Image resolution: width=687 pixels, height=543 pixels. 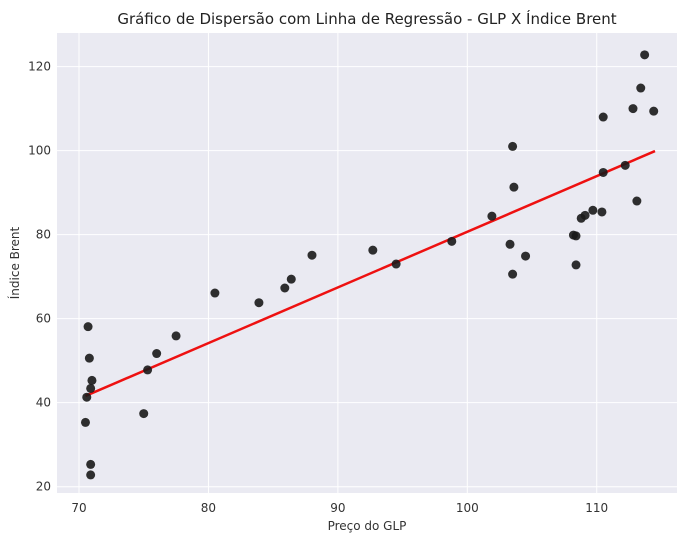 What do you see at coordinates (367, 526) in the screenshot?
I see `x-axis-label: Preço do GLP` at bounding box center [367, 526].